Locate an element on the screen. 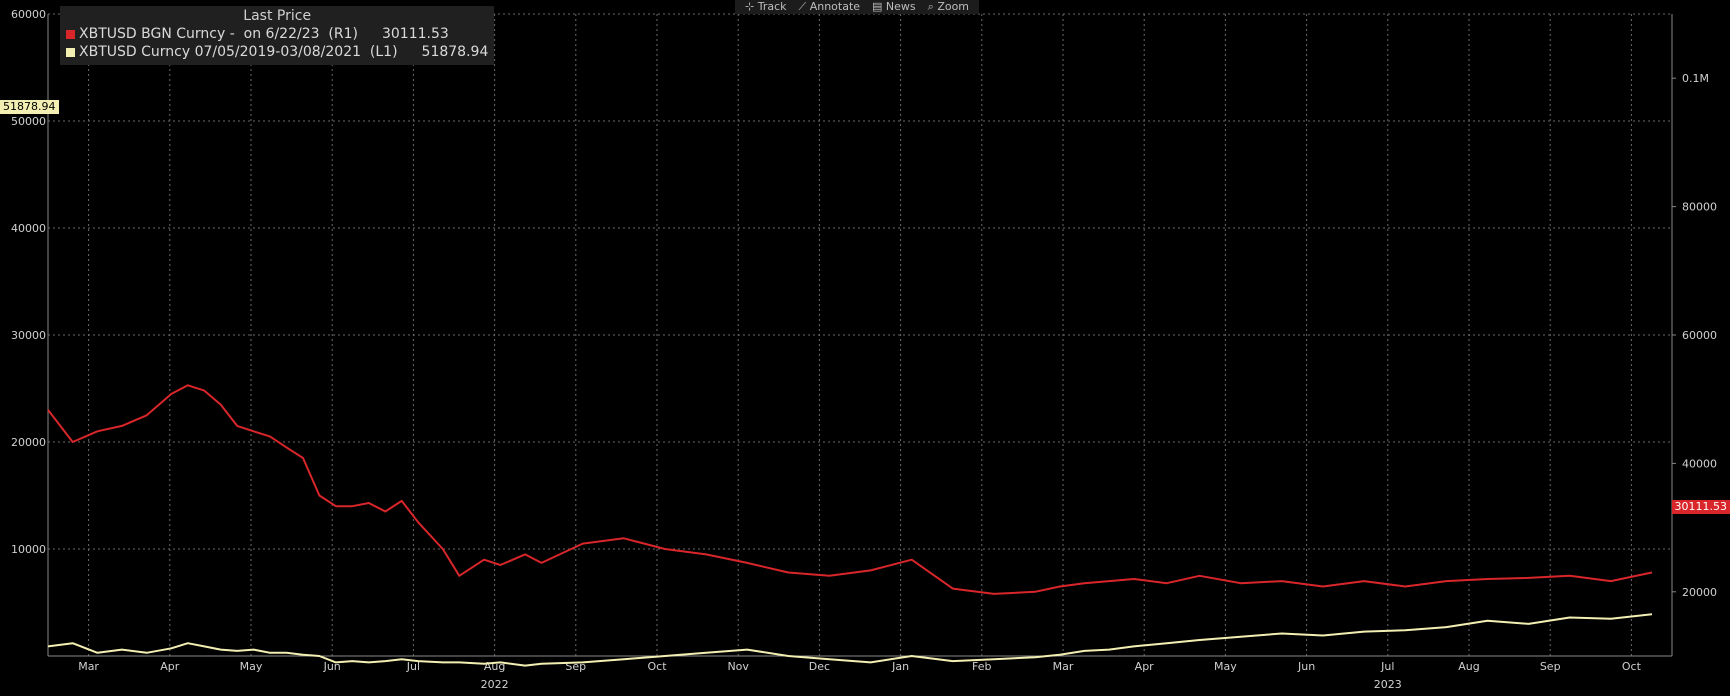 This screenshot has height=696, width=1730. x-year-label: 2023 is located at coordinates (1388, 684).